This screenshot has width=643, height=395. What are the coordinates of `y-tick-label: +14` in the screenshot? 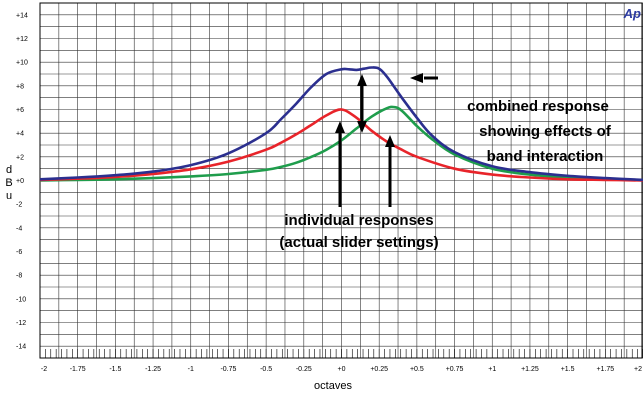 It's located at (22, 15).